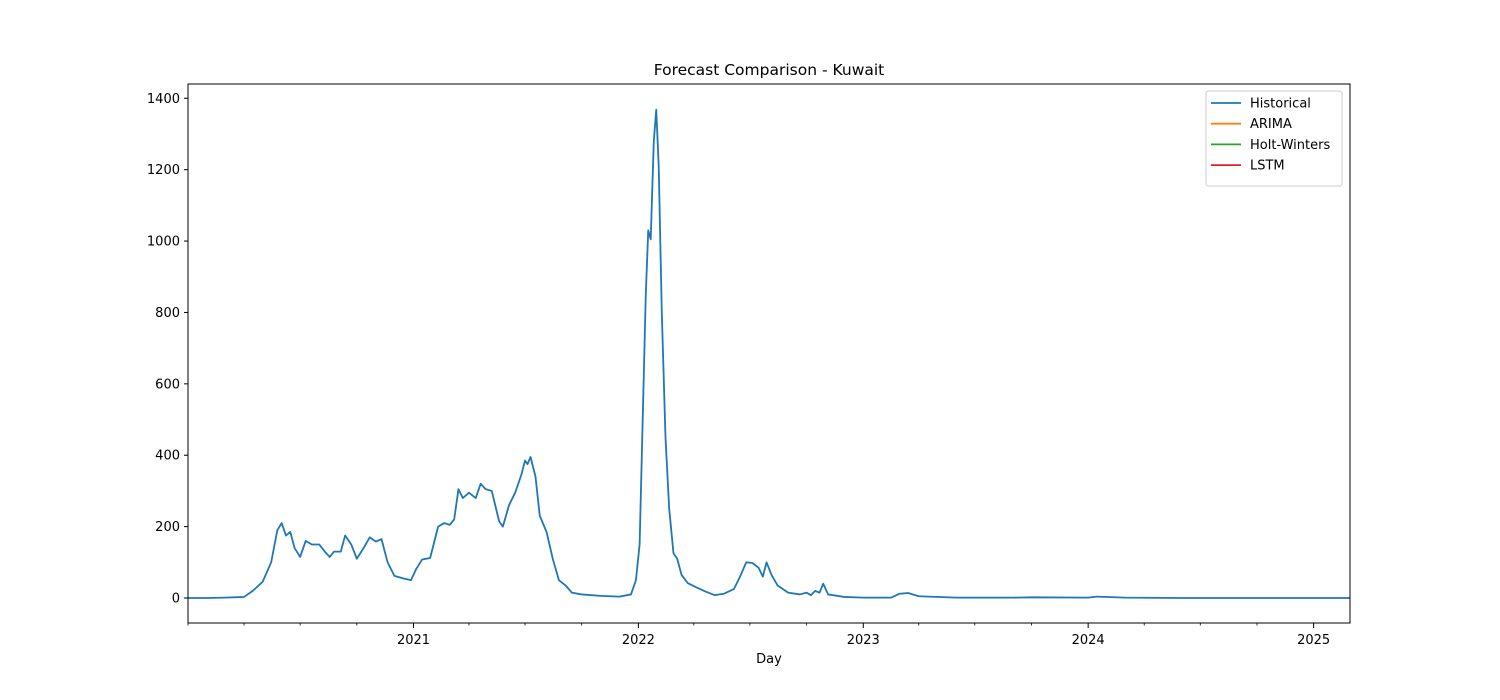 The image size is (1500, 700). I want to click on legend-label: Historical, so click(1280, 104).